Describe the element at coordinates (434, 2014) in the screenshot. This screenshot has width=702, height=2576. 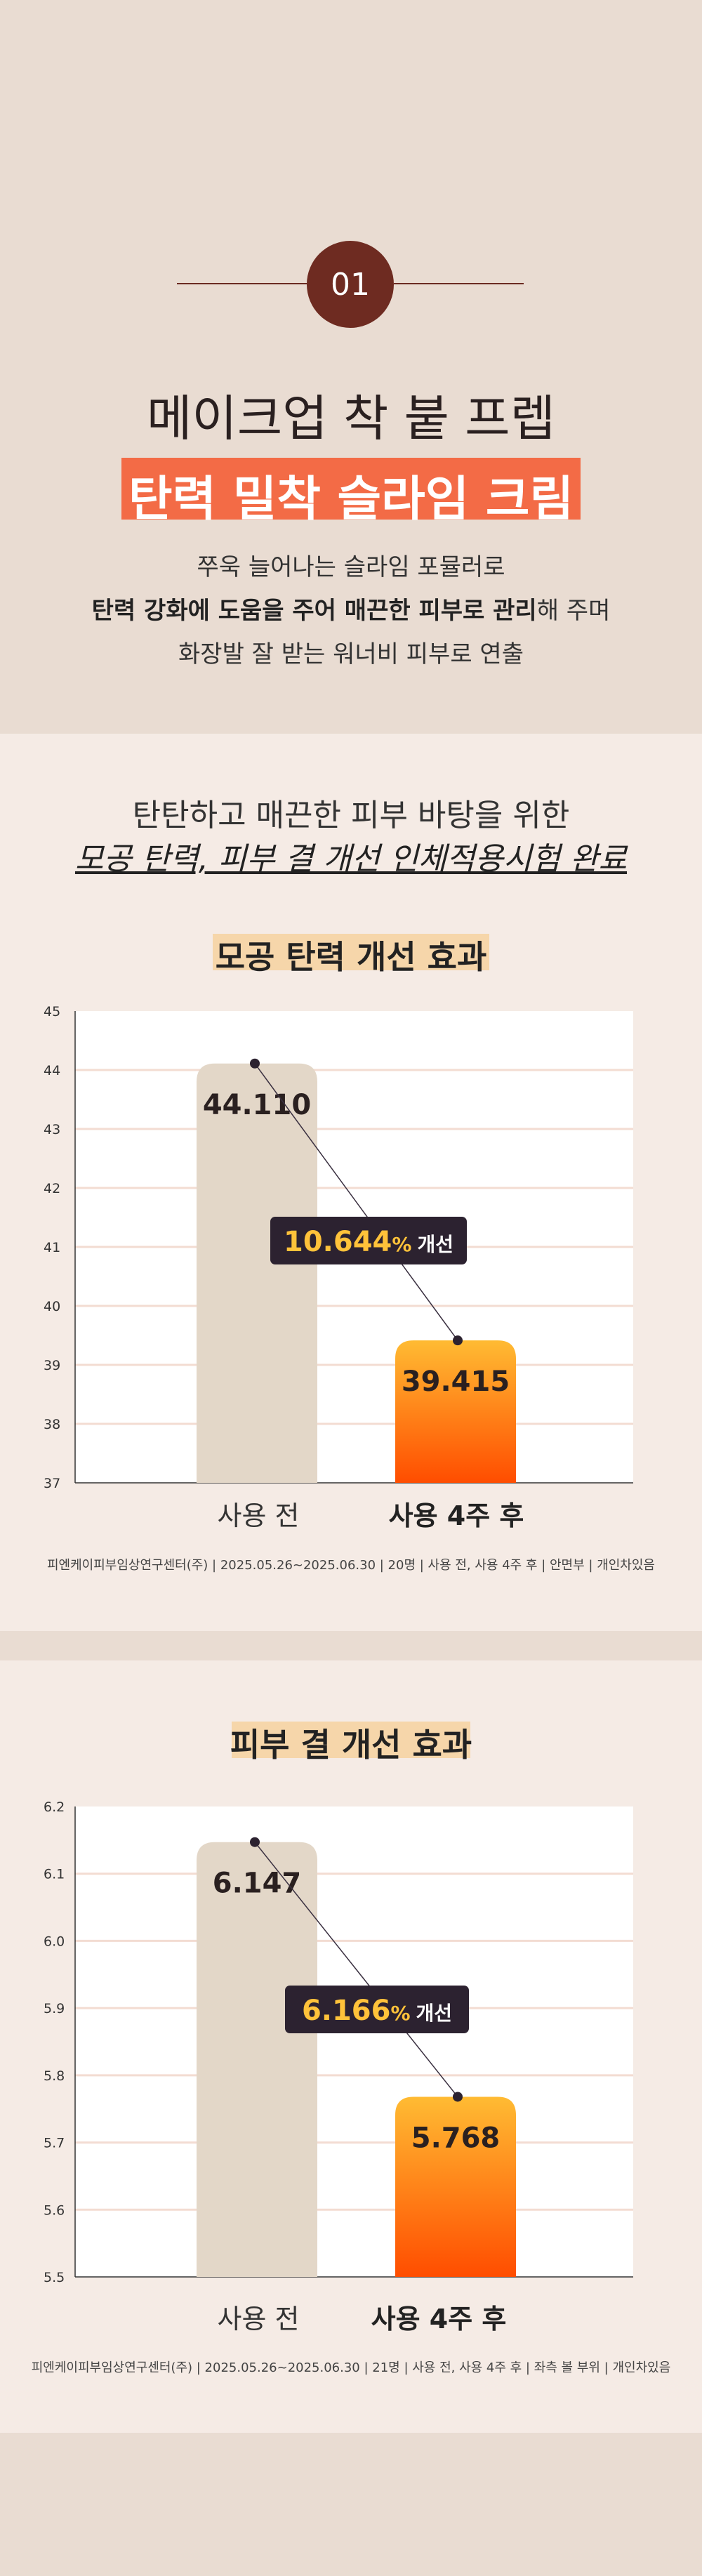
I see `chart-2-callout-label: 개선` at that location.